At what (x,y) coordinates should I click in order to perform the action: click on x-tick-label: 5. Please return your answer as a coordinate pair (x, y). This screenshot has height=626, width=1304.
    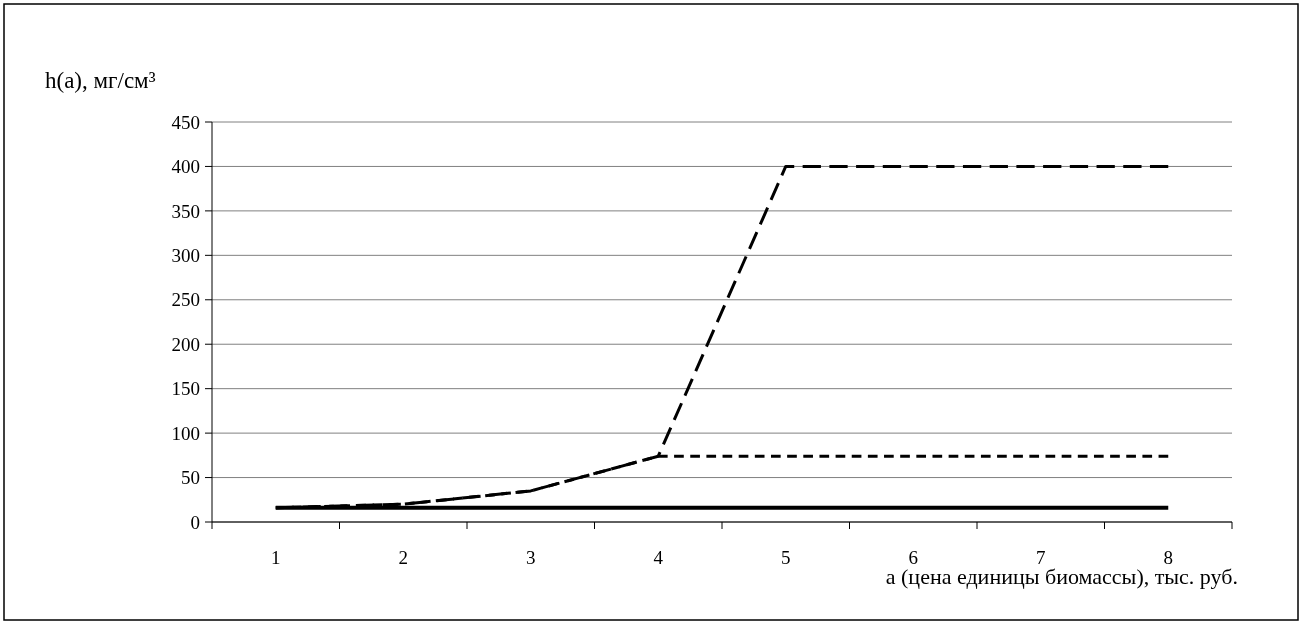
    Looking at the image, I should click on (786, 557).